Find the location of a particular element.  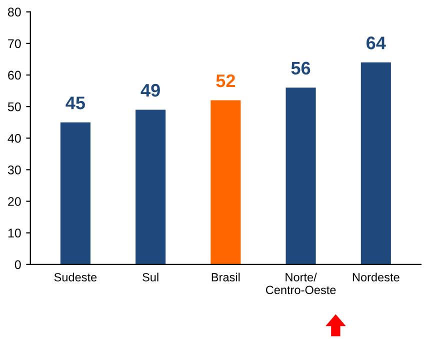

x-tick-label: Sul is located at coordinates (150, 277).